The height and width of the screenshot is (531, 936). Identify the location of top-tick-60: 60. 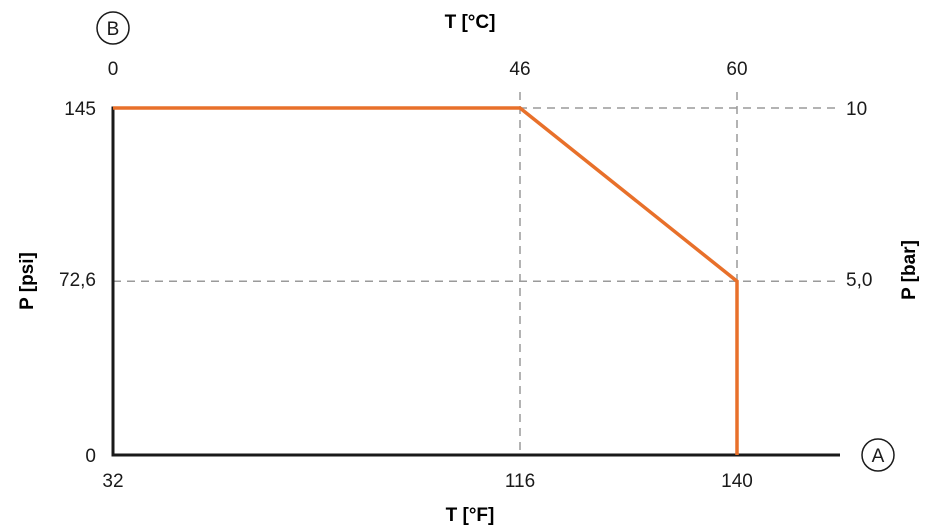
(736, 69).